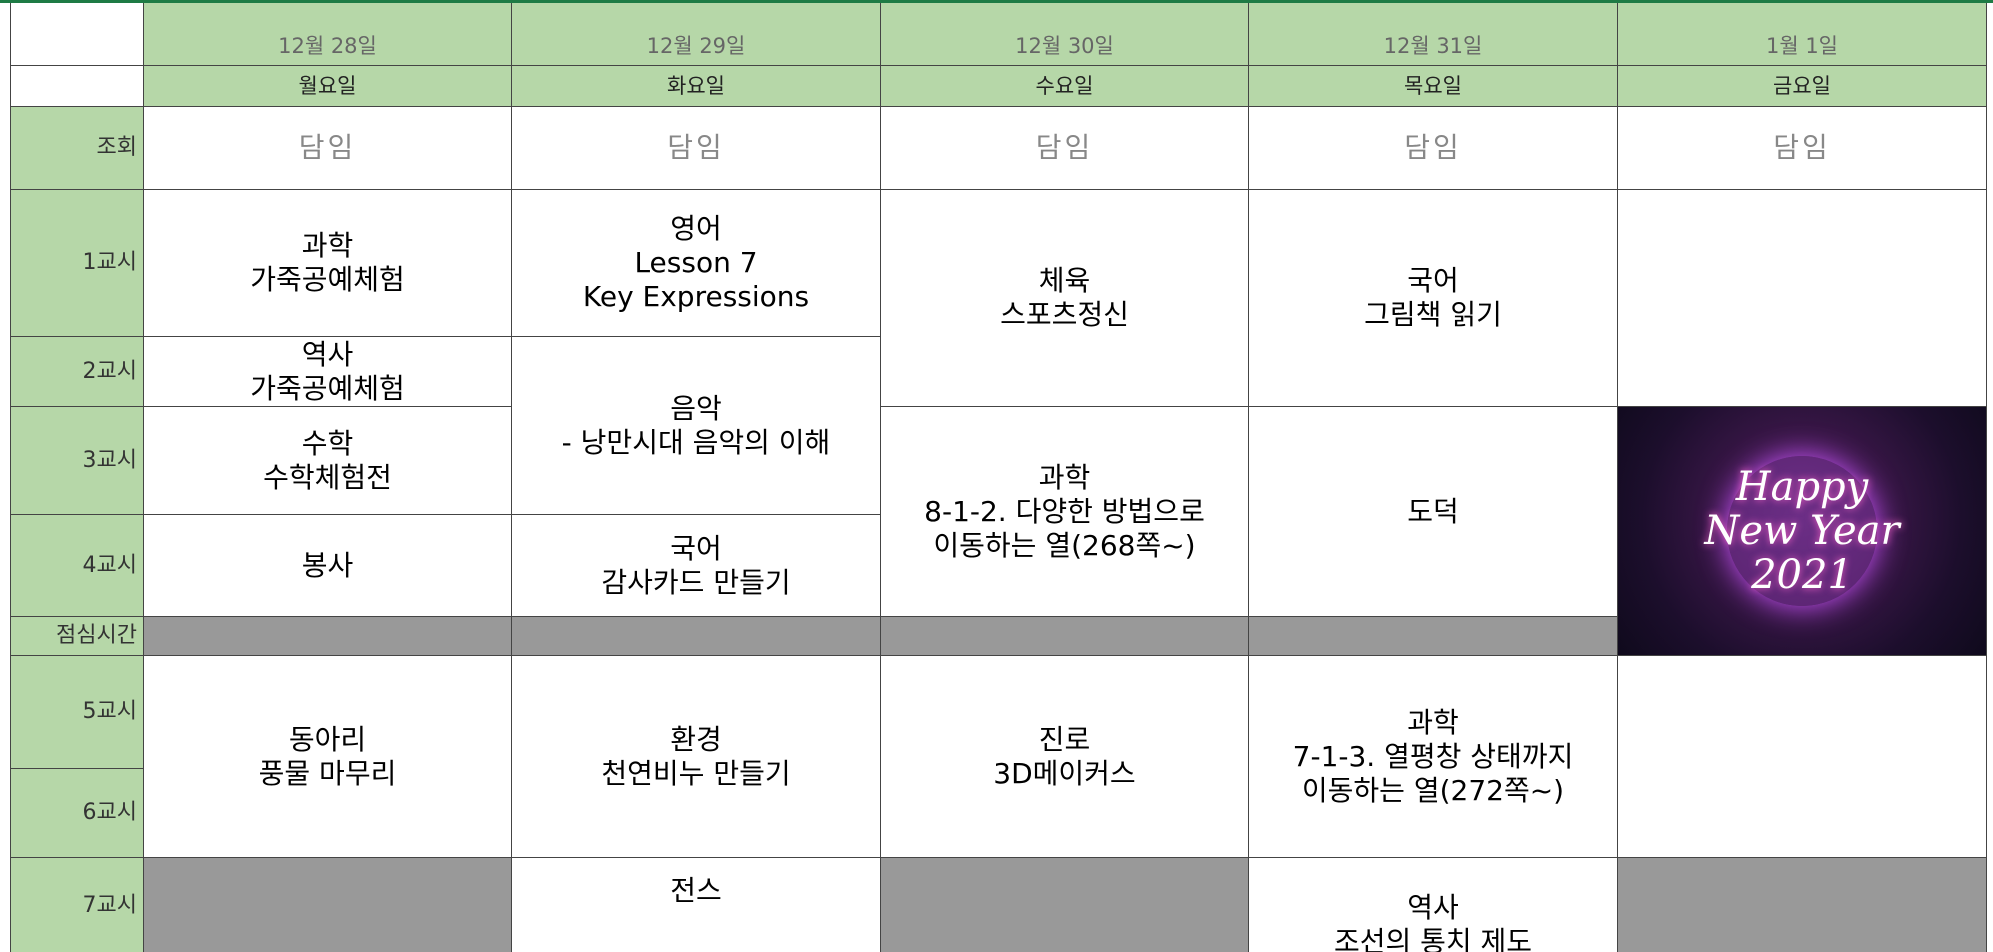 The height and width of the screenshot is (952, 1993). I want to click on cell-text: 이동하는 열(268쪽~), so click(1064, 545).